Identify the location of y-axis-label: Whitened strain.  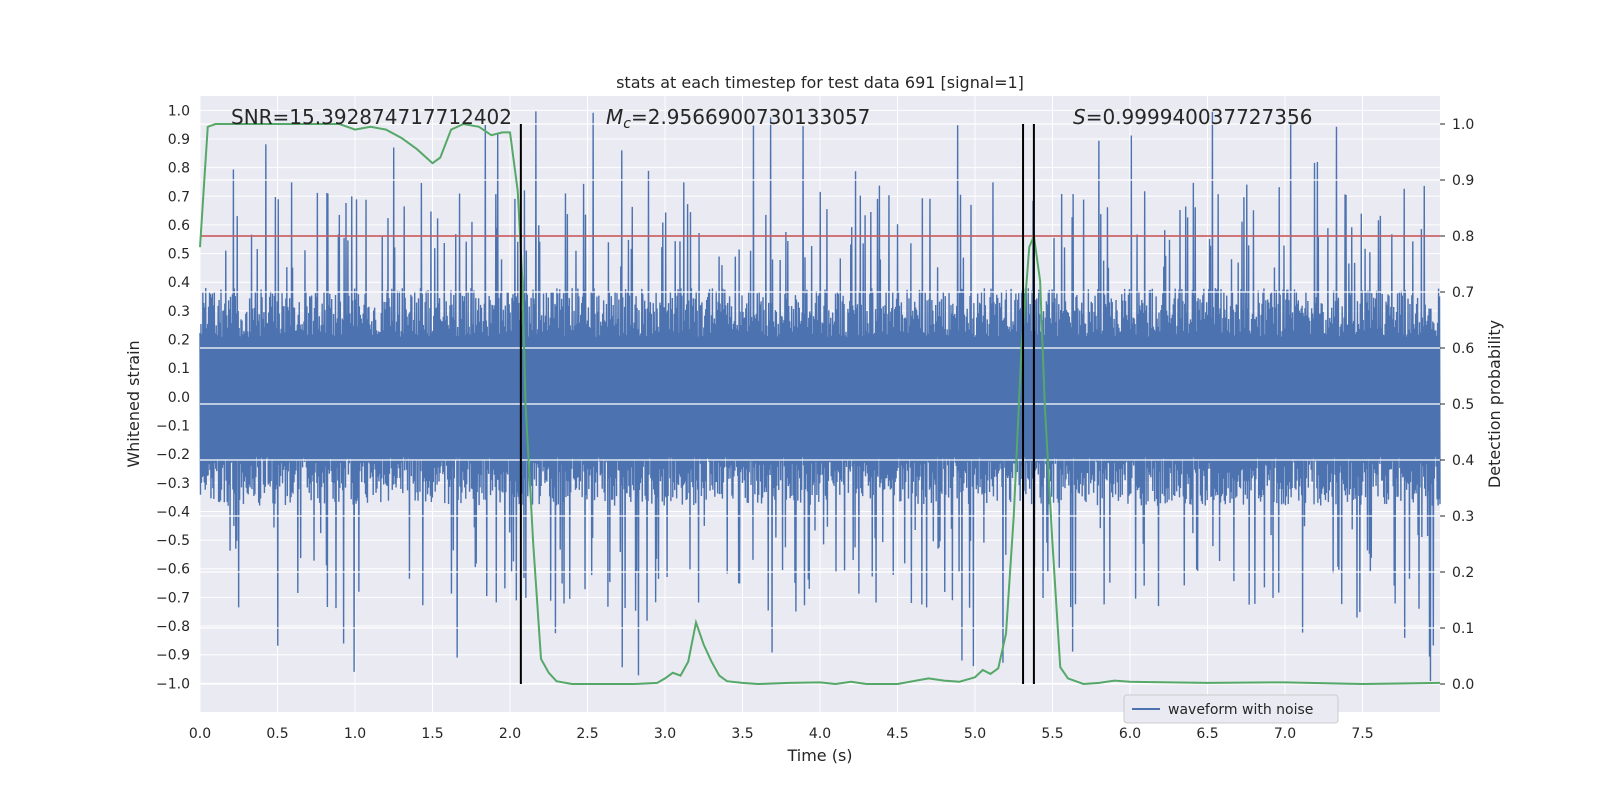
(133, 403).